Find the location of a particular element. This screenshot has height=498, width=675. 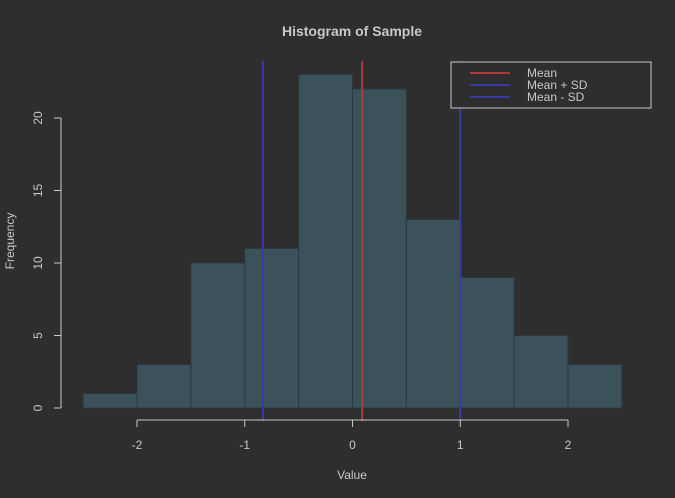

y-axis-label: Frequency is located at coordinates (10, 241).